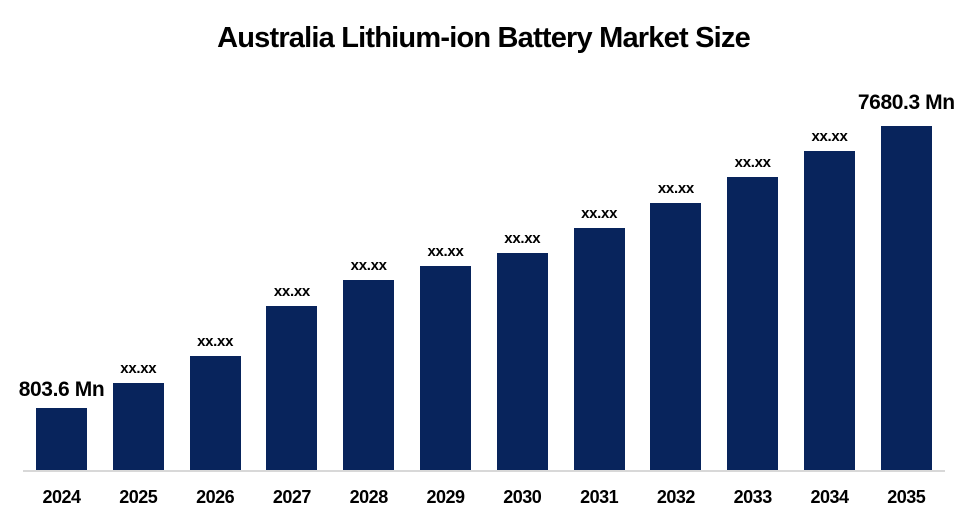 The image size is (967, 525). I want to click on x-axis-label-2028: 2028, so click(369, 497).